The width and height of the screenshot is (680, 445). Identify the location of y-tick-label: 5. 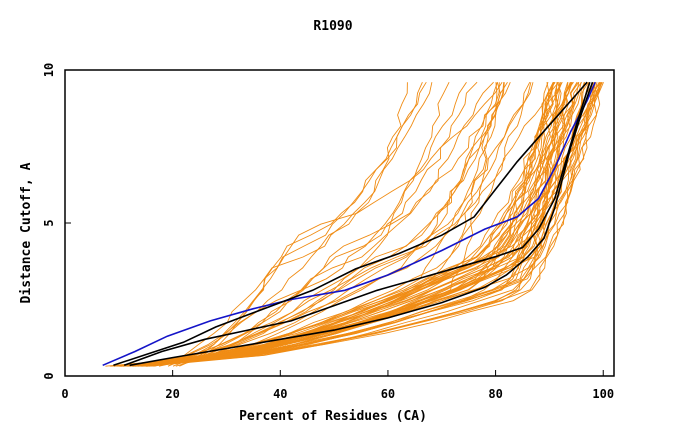
(49, 222).